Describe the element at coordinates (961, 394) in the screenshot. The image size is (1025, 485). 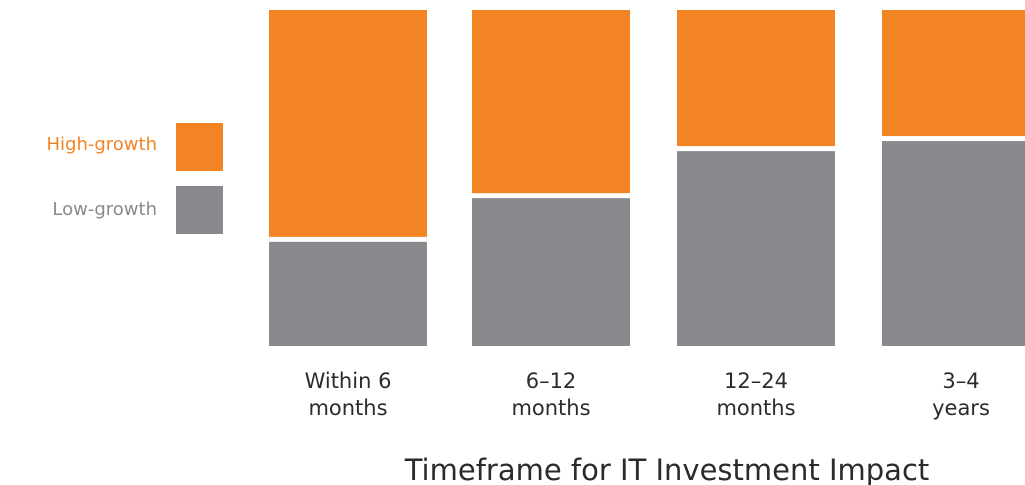
I see `x-tick-label-4: 3–4 years` at that location.